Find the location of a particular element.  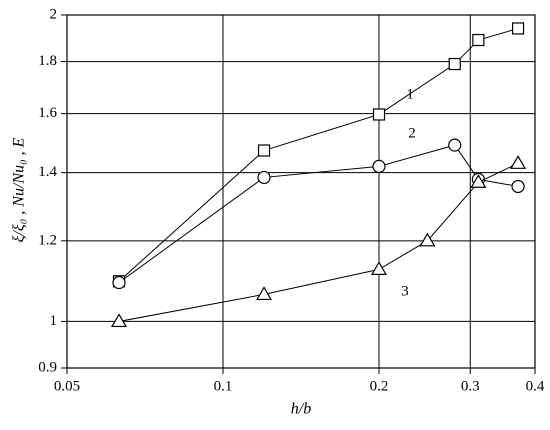

x-tick-label: 0.4 is located at coordinates (535, 386).